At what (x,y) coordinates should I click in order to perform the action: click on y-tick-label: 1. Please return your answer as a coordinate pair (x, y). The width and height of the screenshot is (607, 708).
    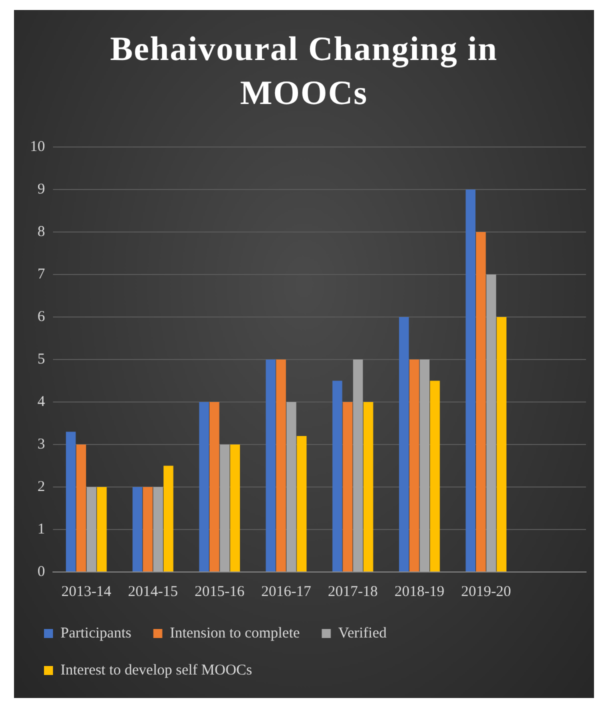
    Looking at the image, I should click on (41, 529).